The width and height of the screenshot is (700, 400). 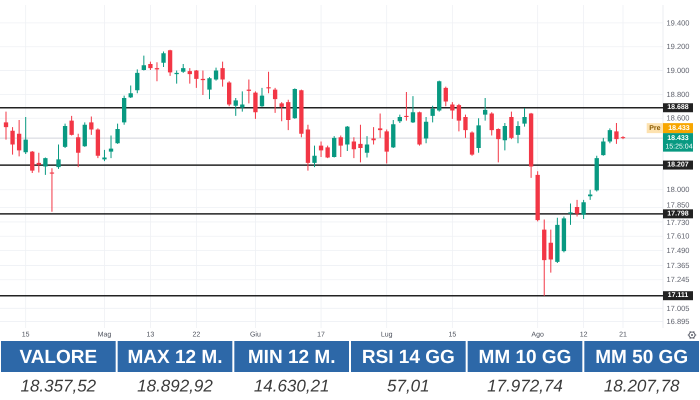 What do you see at coordinates (408, 357) in the screenshot?
I see `category-label: RSI 14 GG` at bounding box center [408, 357].